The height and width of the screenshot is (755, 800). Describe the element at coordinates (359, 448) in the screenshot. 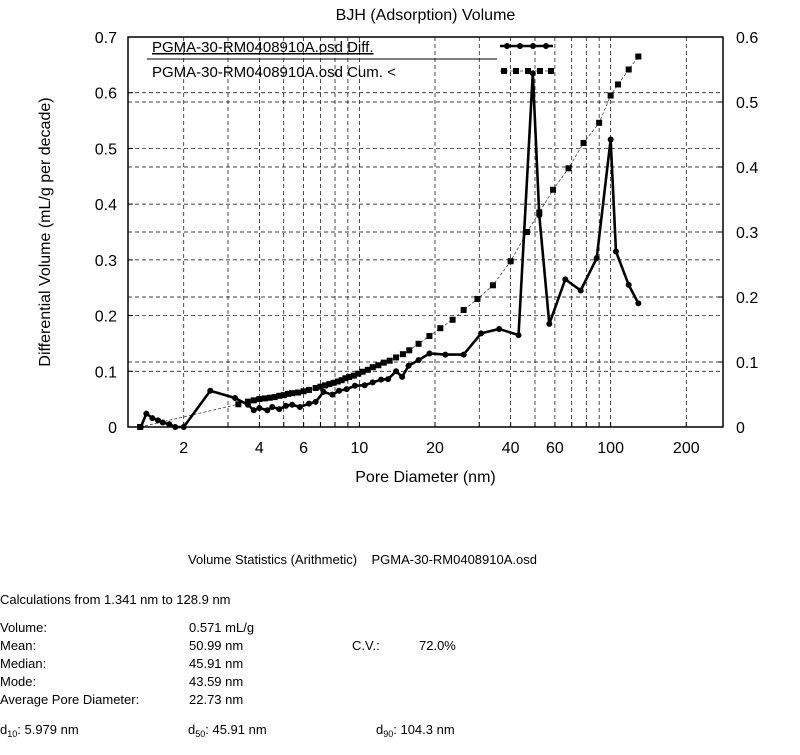

I see `x-tick-label: 10` at that location.